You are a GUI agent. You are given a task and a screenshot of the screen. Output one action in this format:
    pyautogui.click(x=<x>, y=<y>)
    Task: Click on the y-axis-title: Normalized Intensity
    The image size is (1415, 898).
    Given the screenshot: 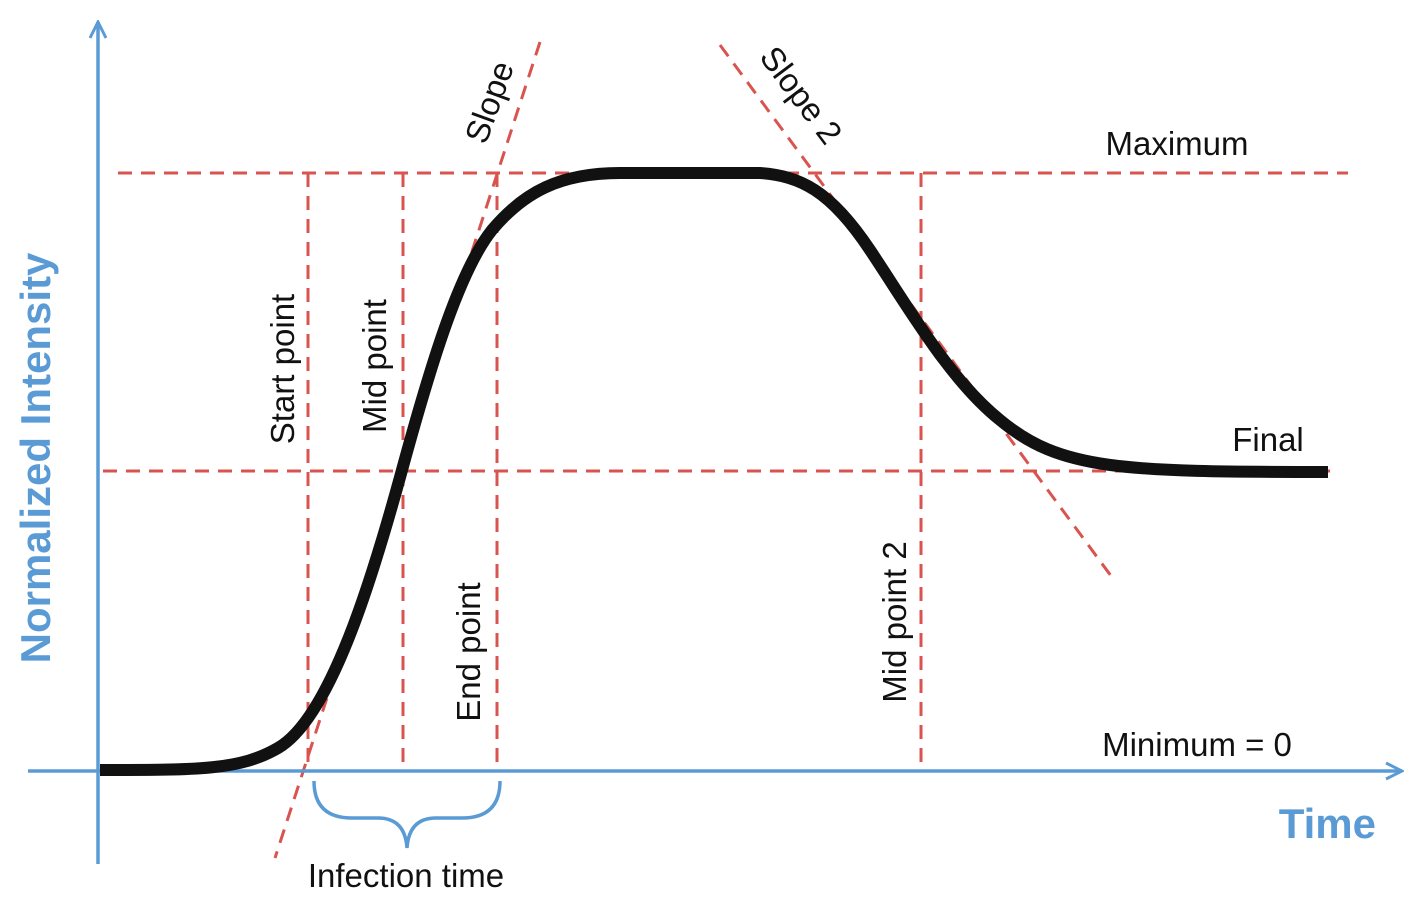 What is the action you would take?
    pyautogui.click(x=35, y=457)
    